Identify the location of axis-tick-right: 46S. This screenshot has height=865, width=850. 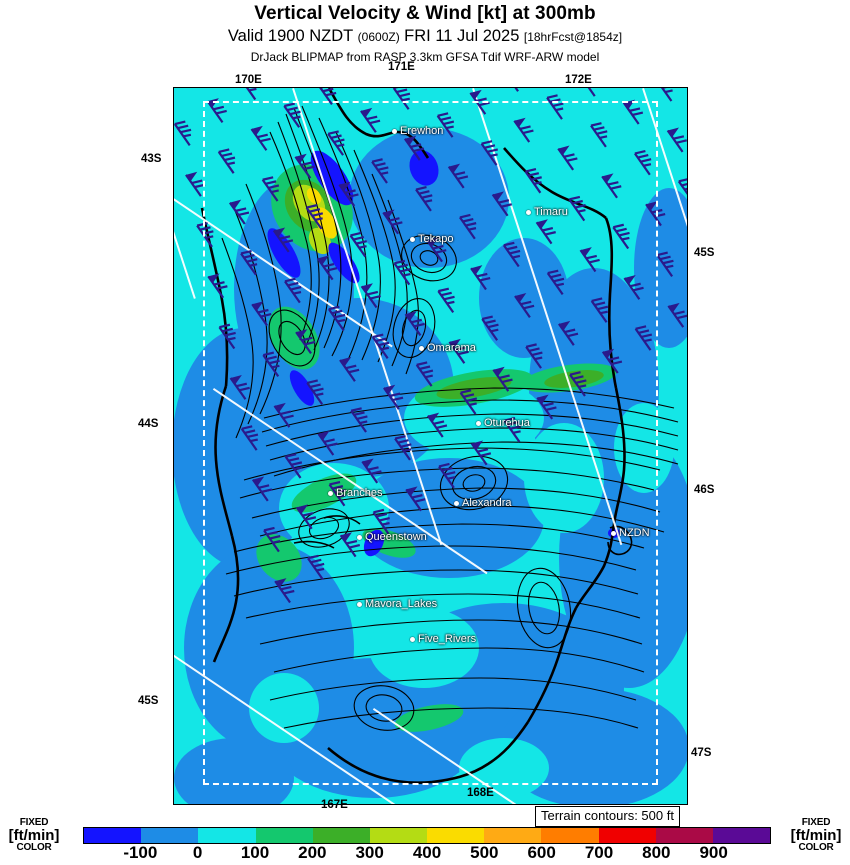
(704, 490).